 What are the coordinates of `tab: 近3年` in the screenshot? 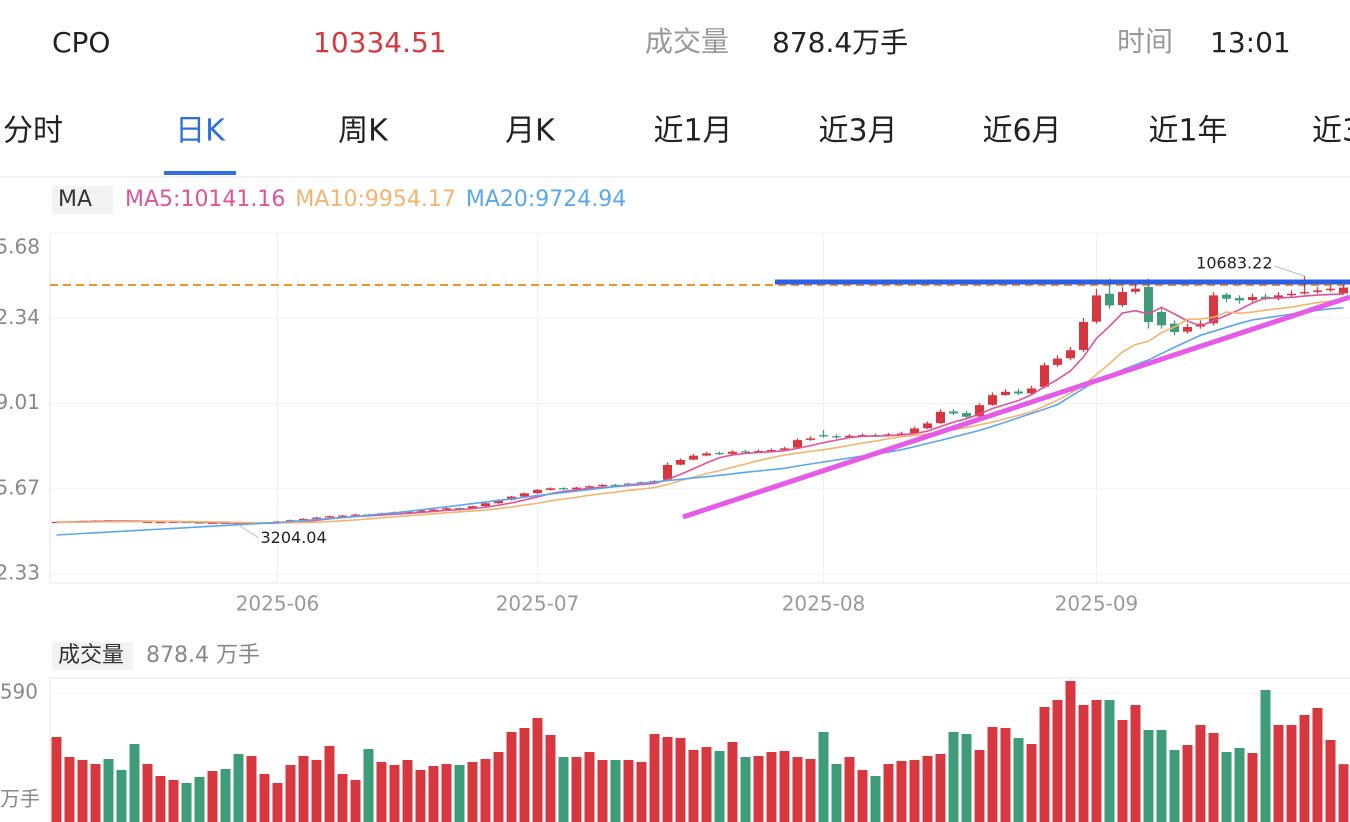 It's located at (1331, 131).